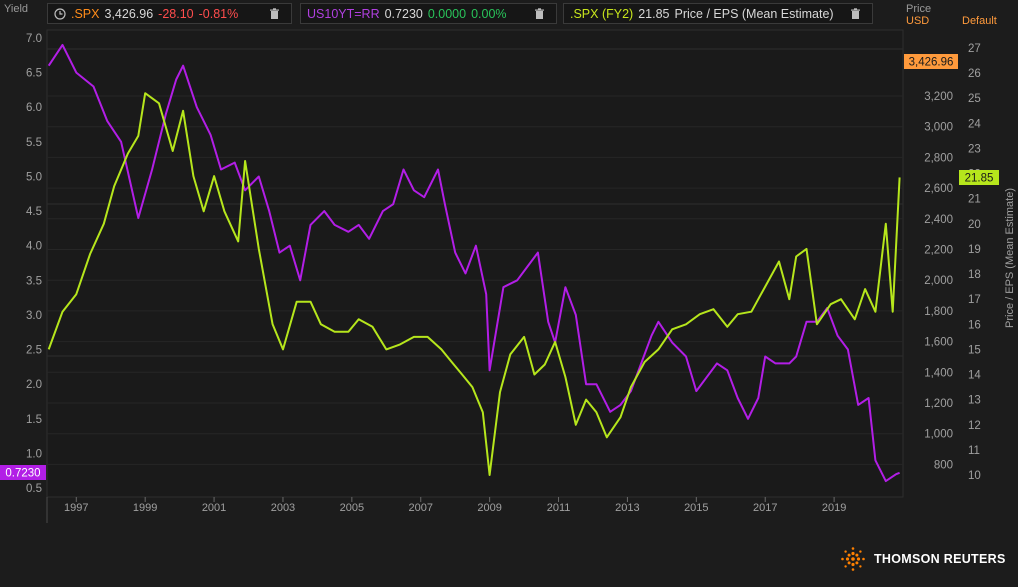 The height and width of the screenshot is (587, 1018). What do you see at coordinates (34, 177) in the screenshot?
I see `yield-tick-label: 5.0` at bounding box center [34, 177].